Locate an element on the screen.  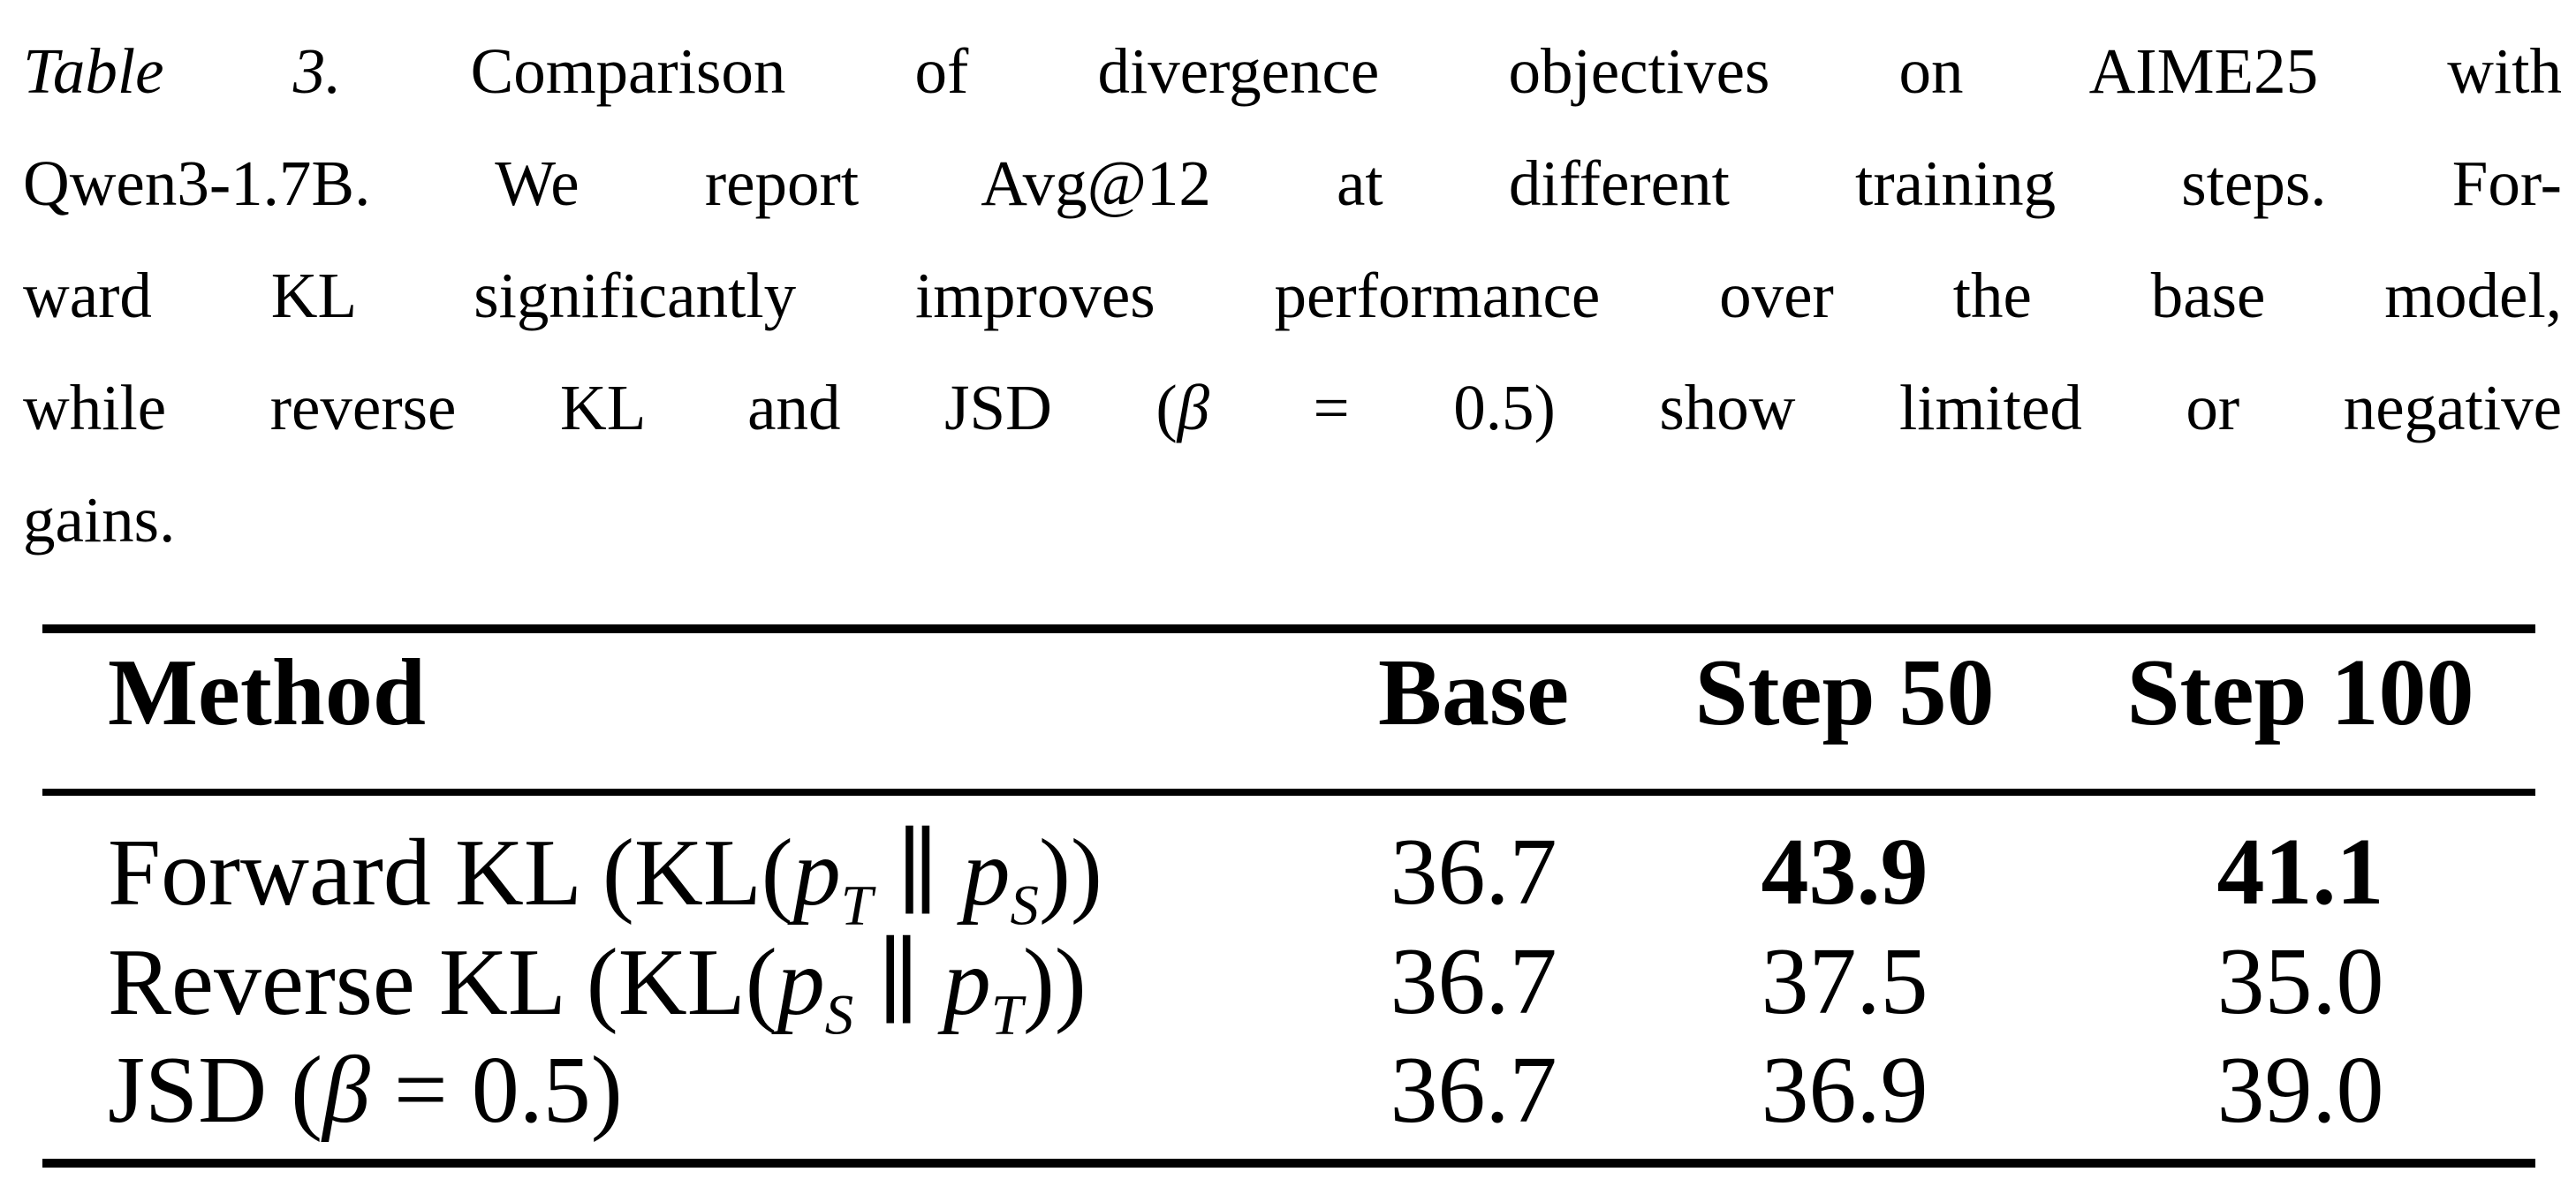
table-row-forward-kl: Forward KL (KL(pT ∥ pS)) 36.7 43.9 41.1 is located at coordinates (1288, 875).